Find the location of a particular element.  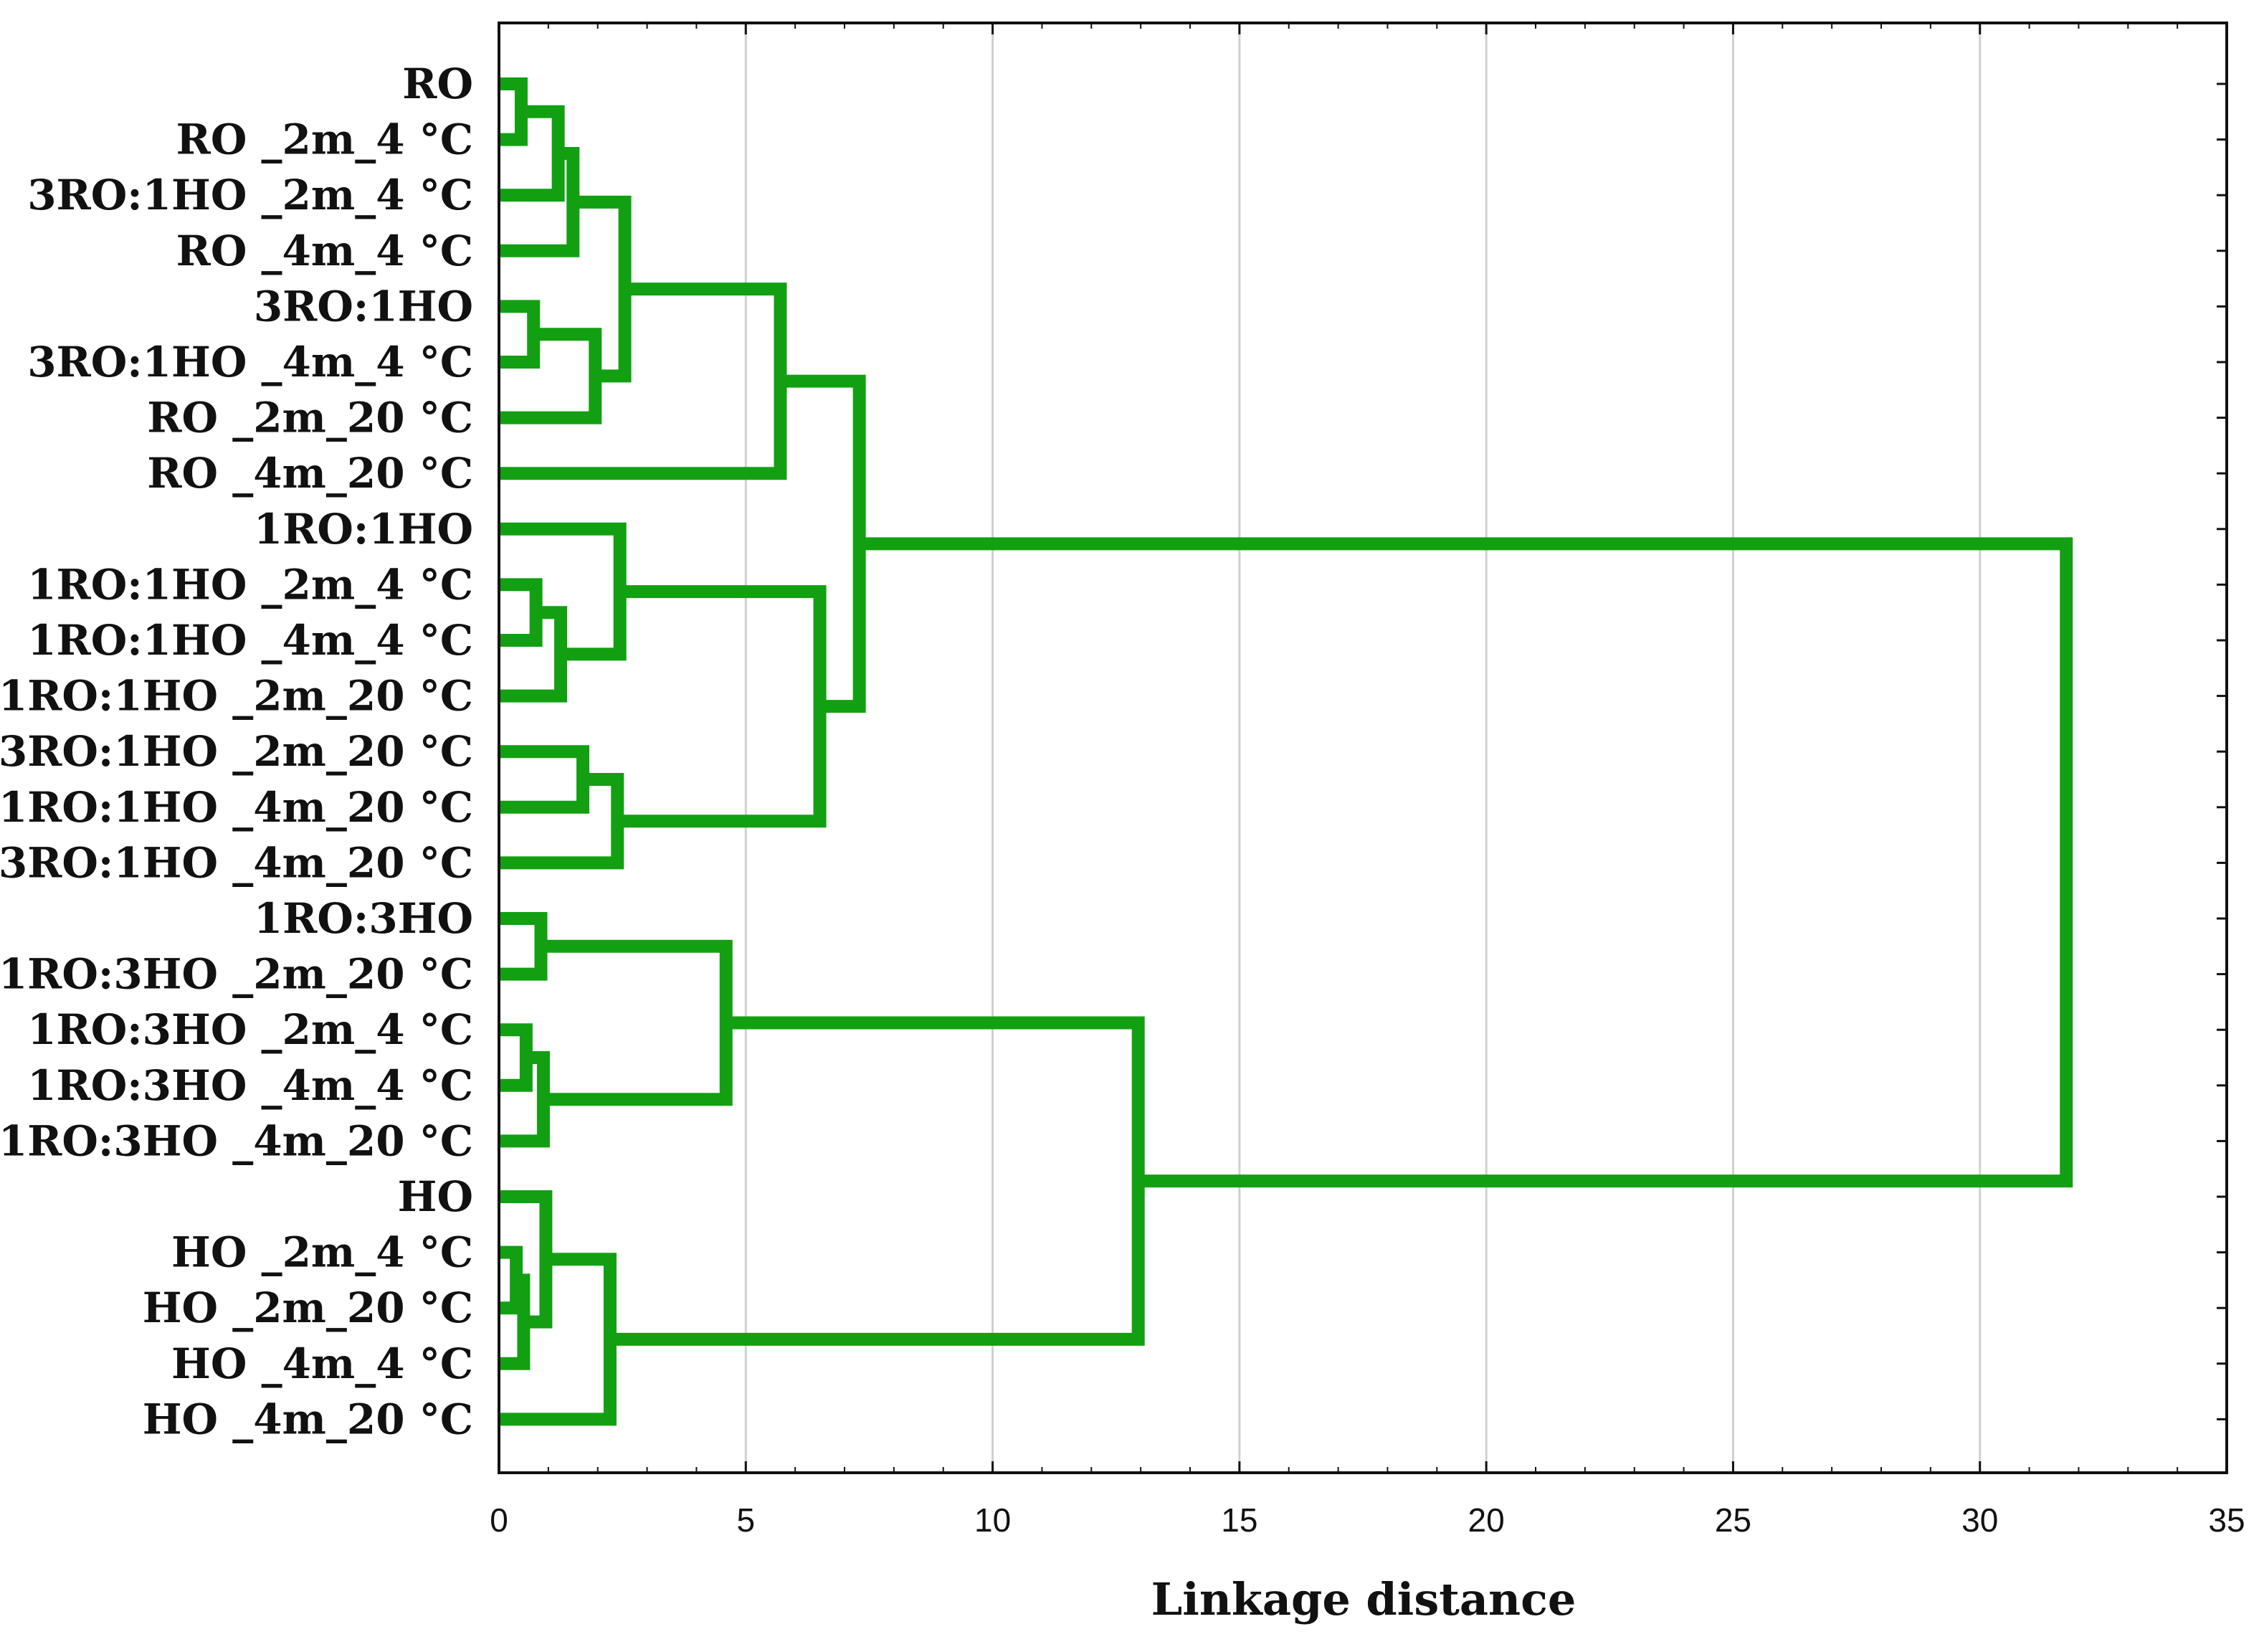

leaf-label: HO _4m_4 °C is located at coordinates (322, 1363).